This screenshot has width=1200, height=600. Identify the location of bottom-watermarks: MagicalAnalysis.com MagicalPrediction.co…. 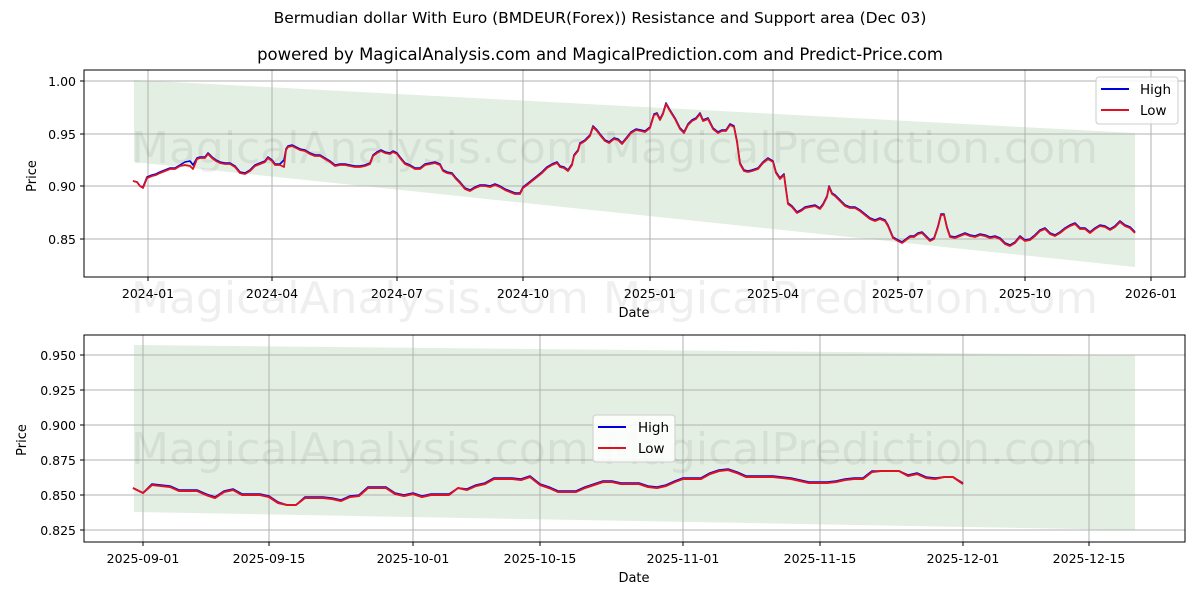
(614, 449).